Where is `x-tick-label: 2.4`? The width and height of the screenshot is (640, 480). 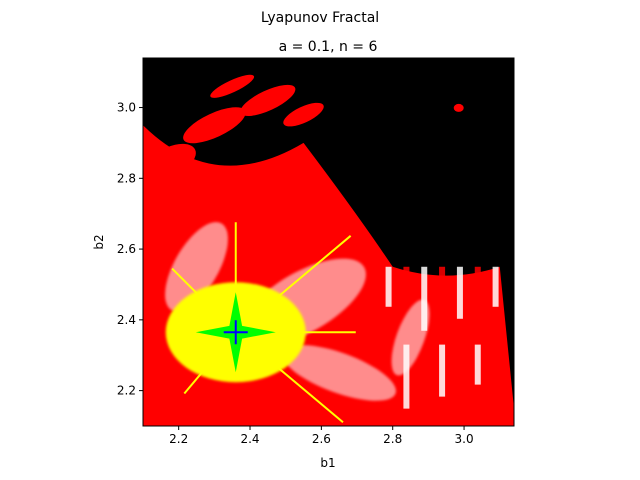 x-tick-label: 2.4 is located at coordinates (249, 439).